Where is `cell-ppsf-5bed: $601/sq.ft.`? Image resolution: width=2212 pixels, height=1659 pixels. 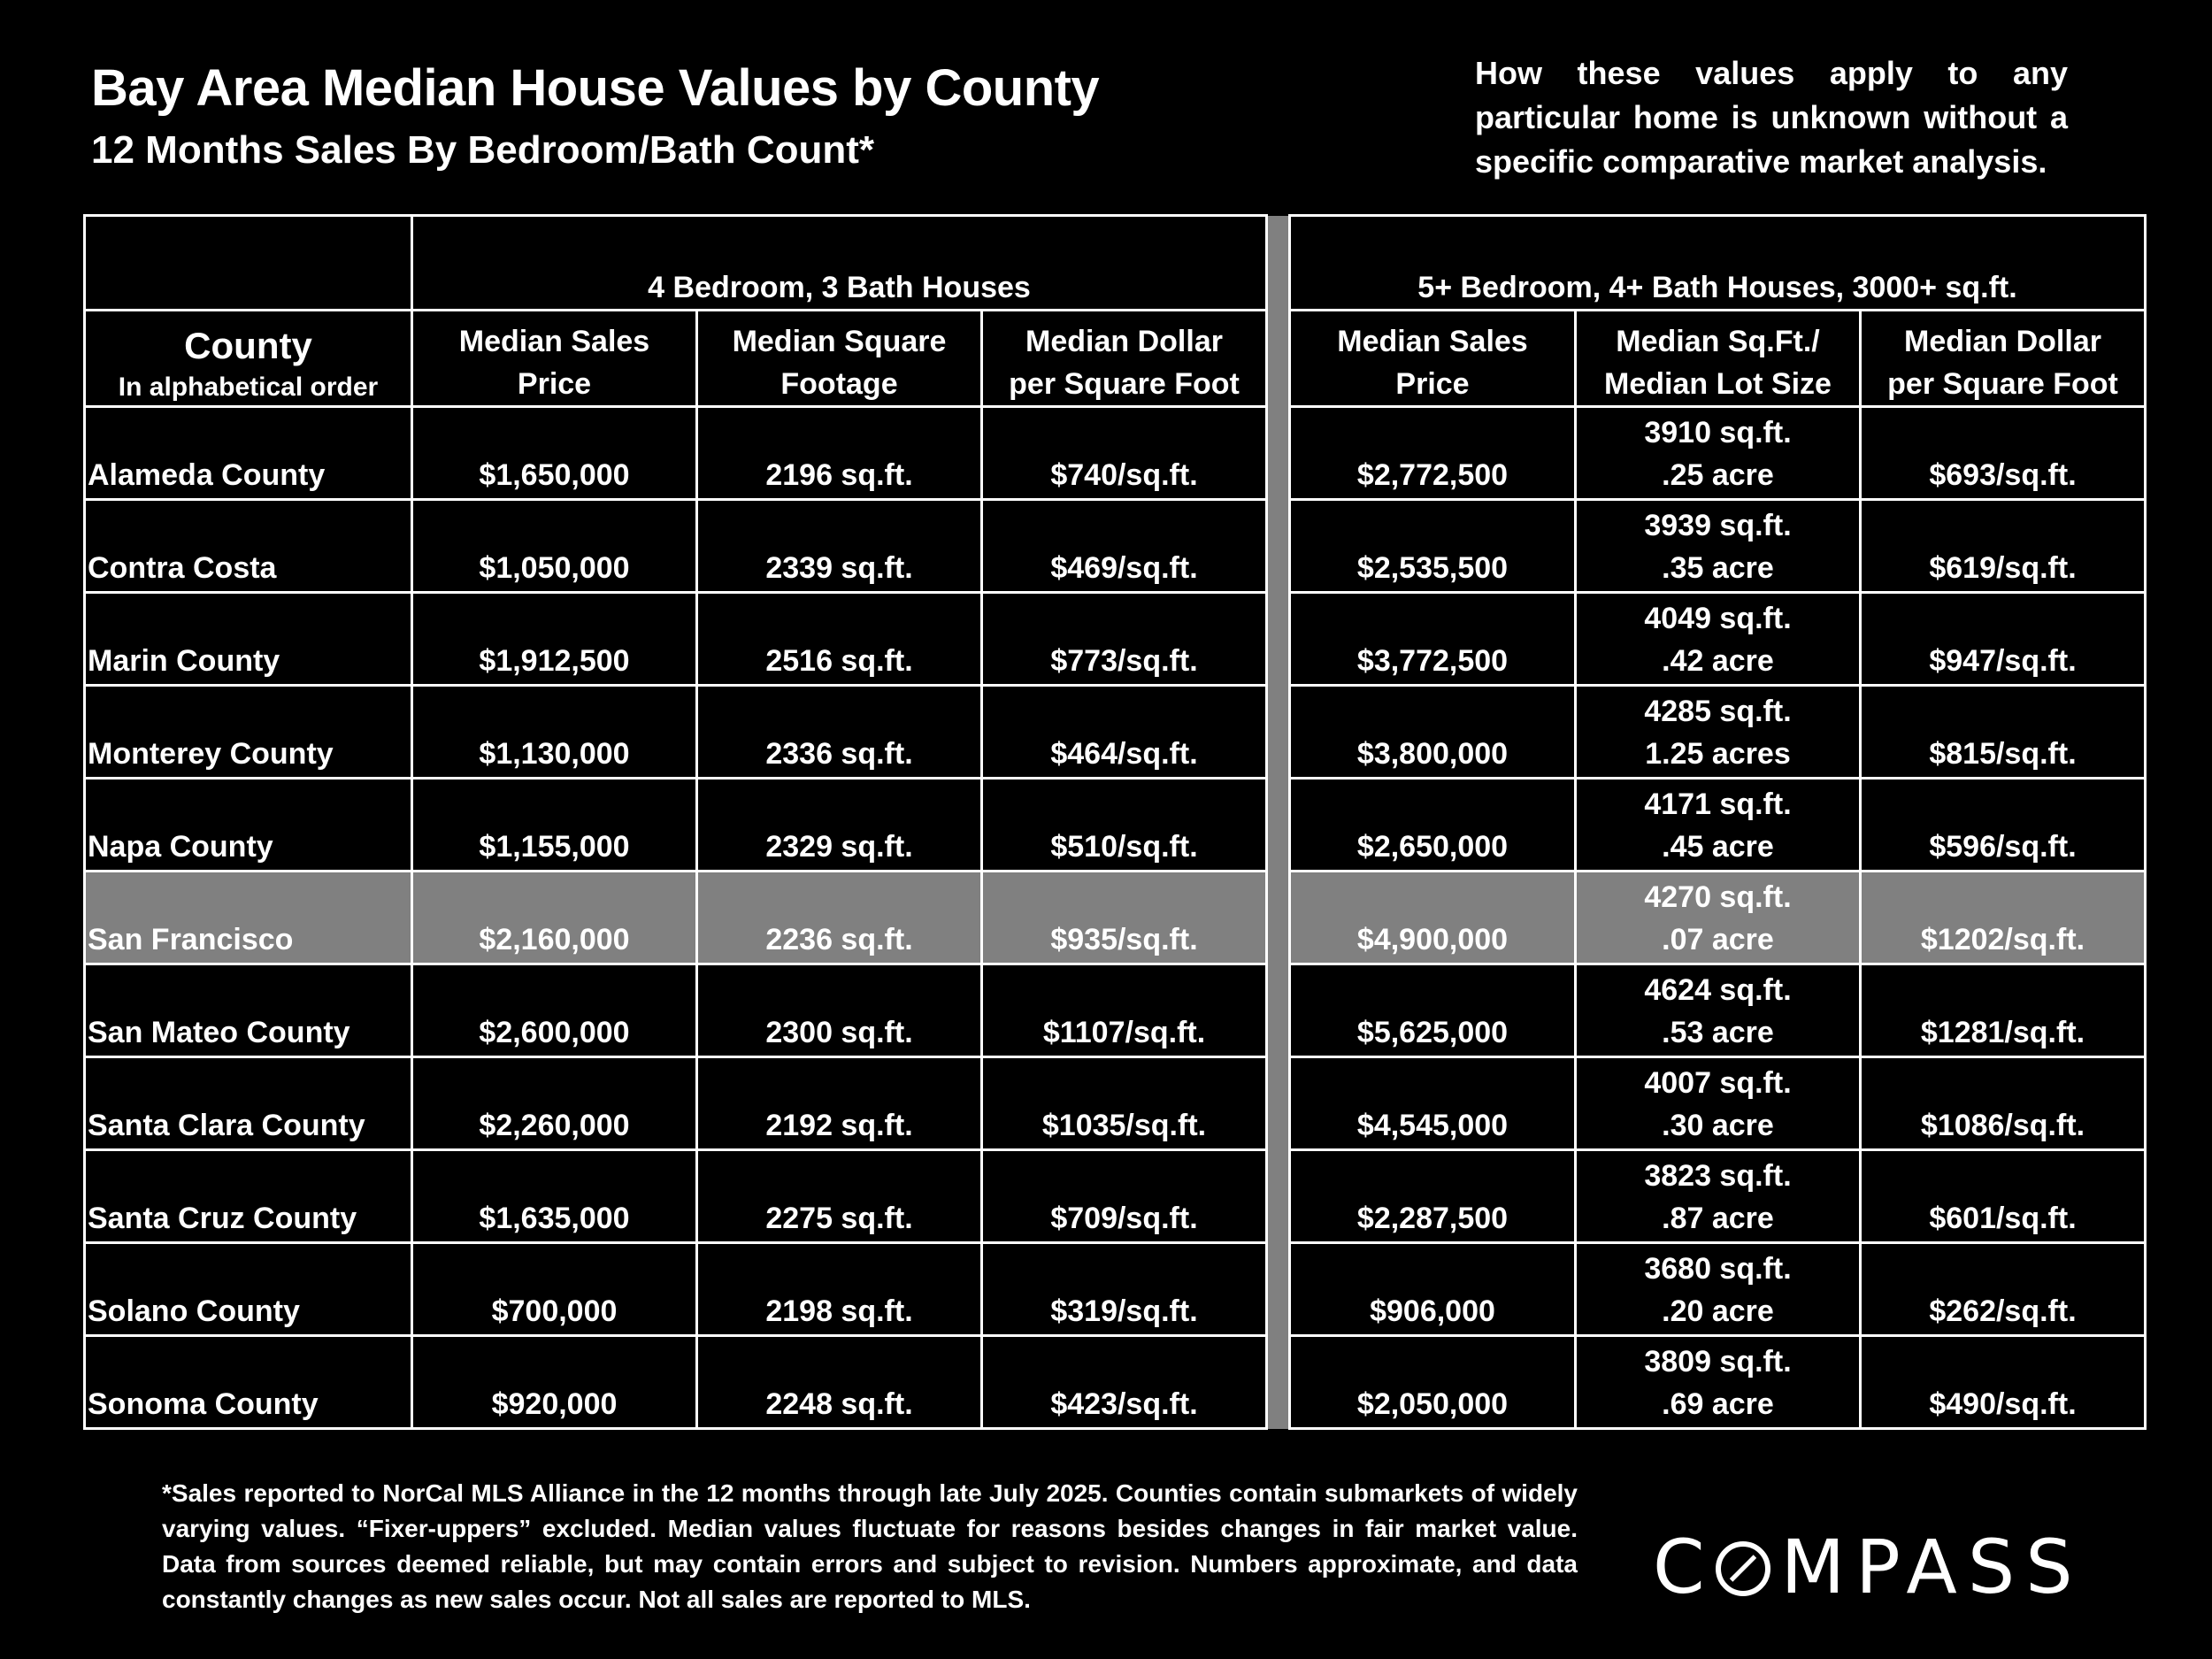 cell-ppsf-5bed: $601/sq.ft. is located at coordinates (2003, 1196).